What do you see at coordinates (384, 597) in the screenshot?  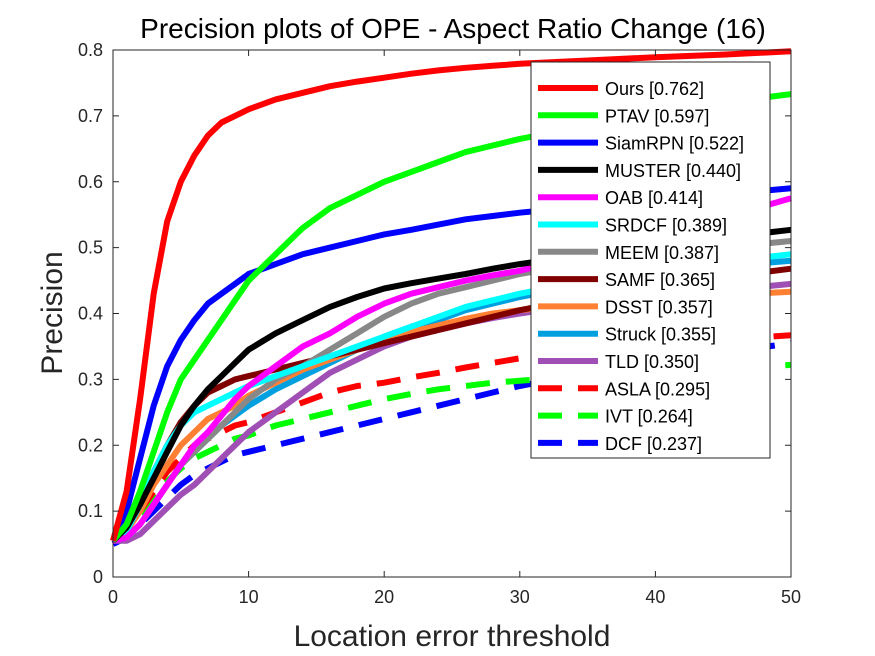 I see `x-tick-label: 20` at bounding box center [384, 597].